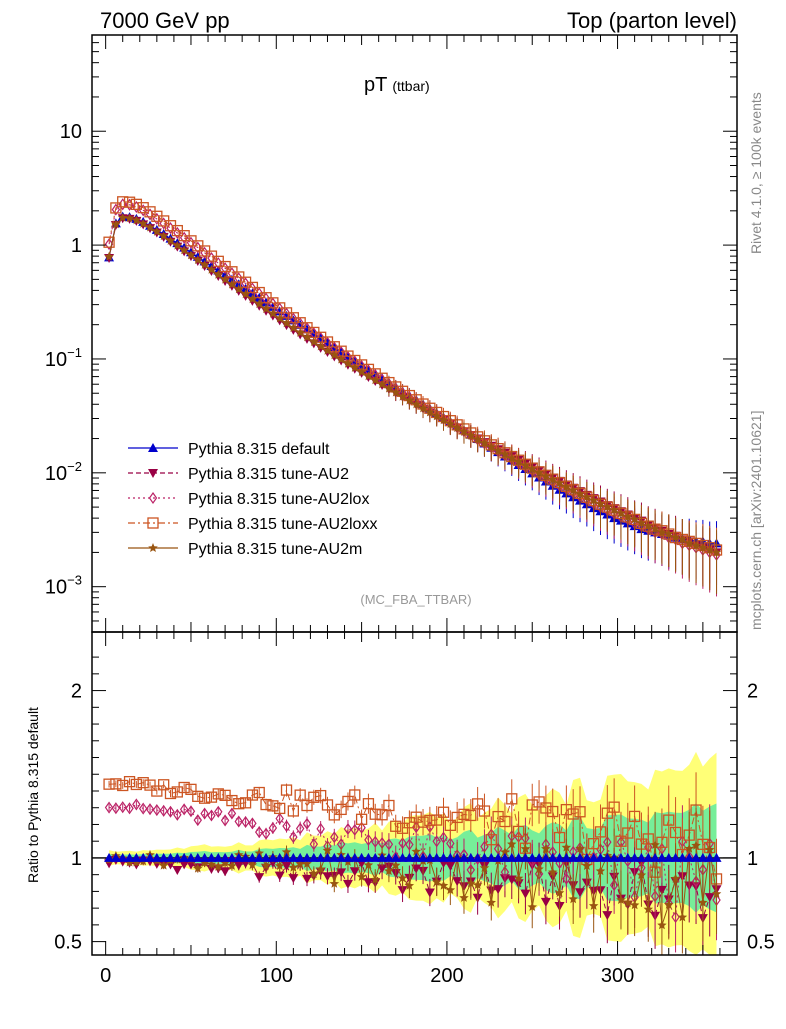  What do you see at coordinates (33, 795) in the screenshot?
I see `ratio-ylabel: Ratio to Pythia 8.315 default` at bounding box center [33, 795].